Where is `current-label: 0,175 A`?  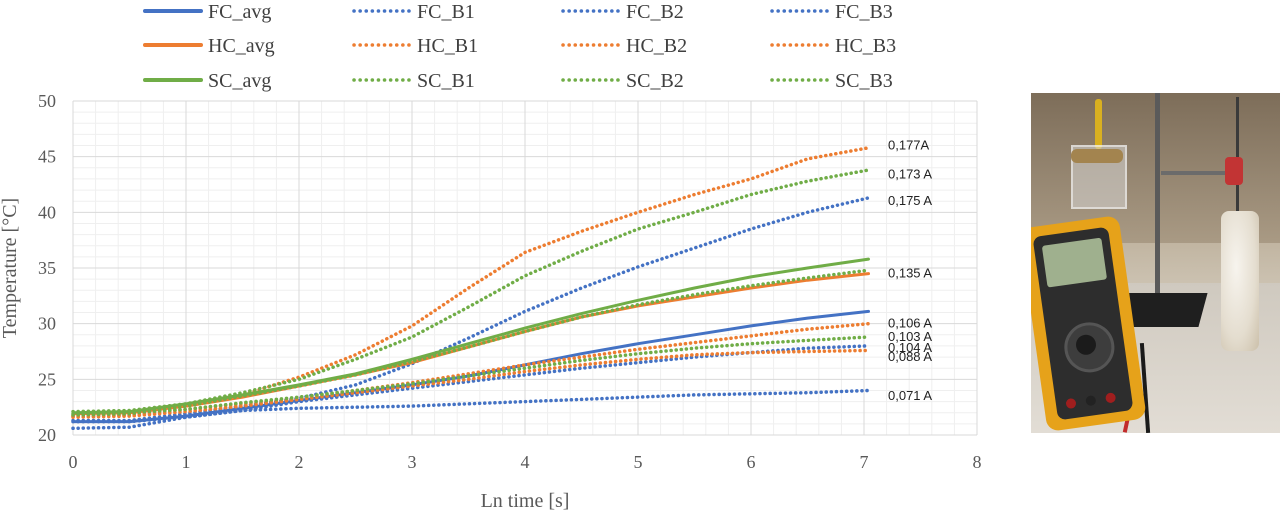 current-label: 0,175 A is located at coordinates (910, 200).